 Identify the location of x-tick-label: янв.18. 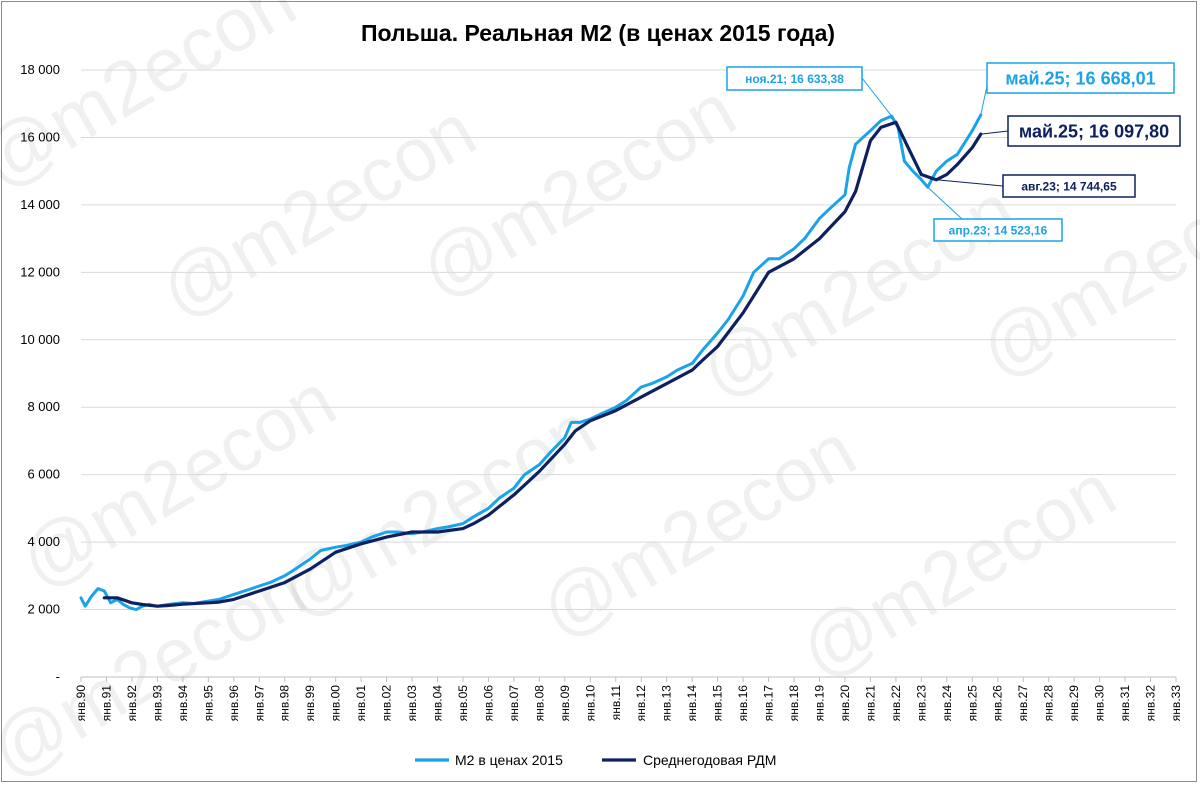
(794, 703).